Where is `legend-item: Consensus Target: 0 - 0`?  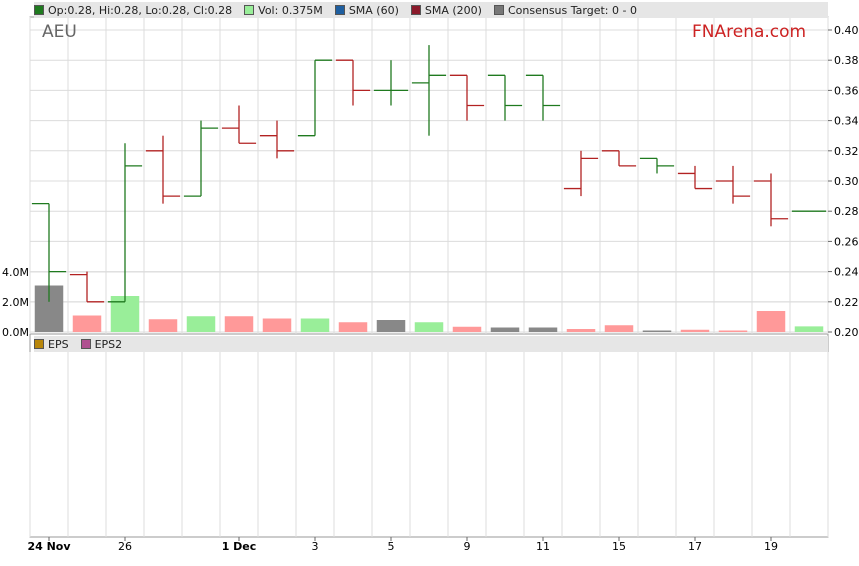
legend-item: Consensus Target: 0 - 0 is located at coordinates (565, 10).